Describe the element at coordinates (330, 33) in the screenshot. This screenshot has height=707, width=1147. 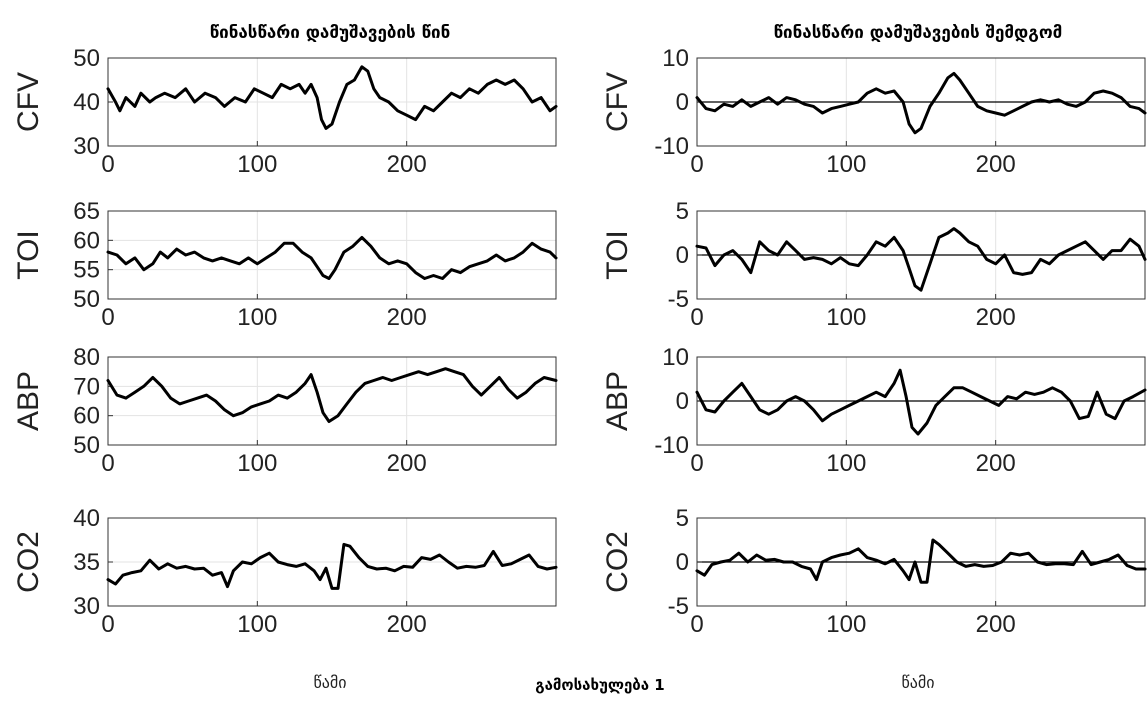
I see `left-column-title: წინასწარი დამუშავების წინ` at that location.